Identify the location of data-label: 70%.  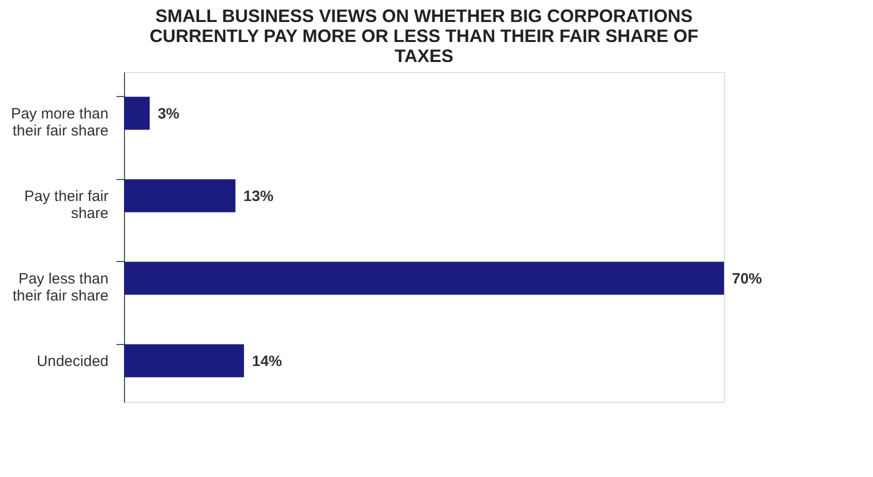
(747, 279).